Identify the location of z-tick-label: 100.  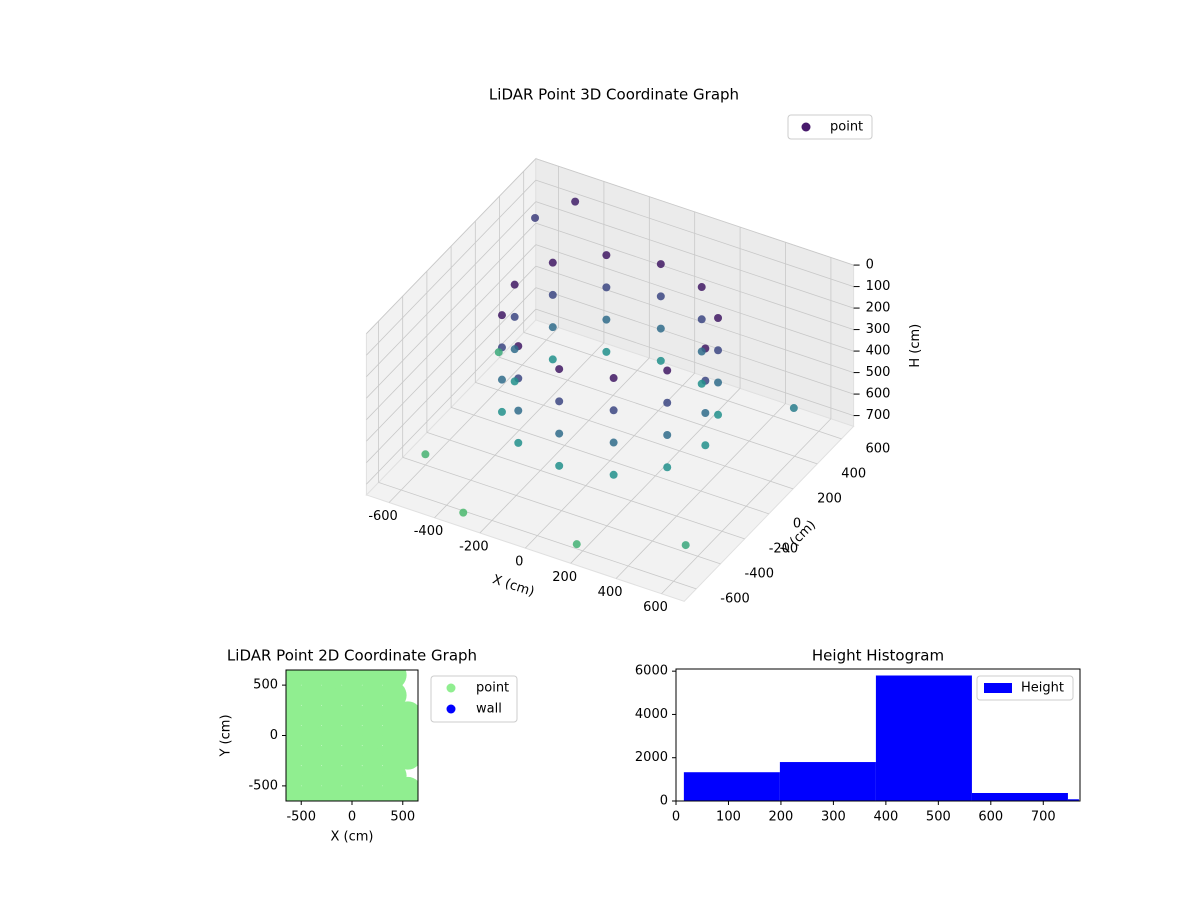
(878, 286).